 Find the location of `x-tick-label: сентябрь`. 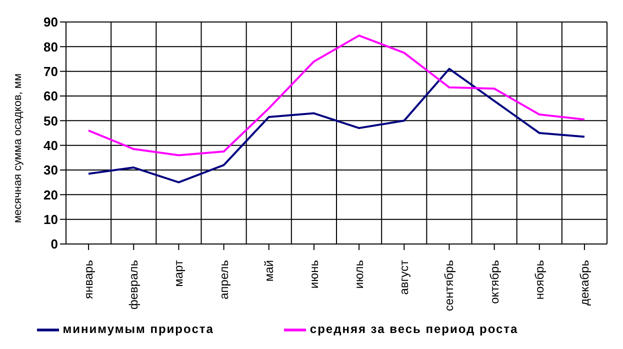

x-tick-label: сентябрь is located at coordinates (449, 286).